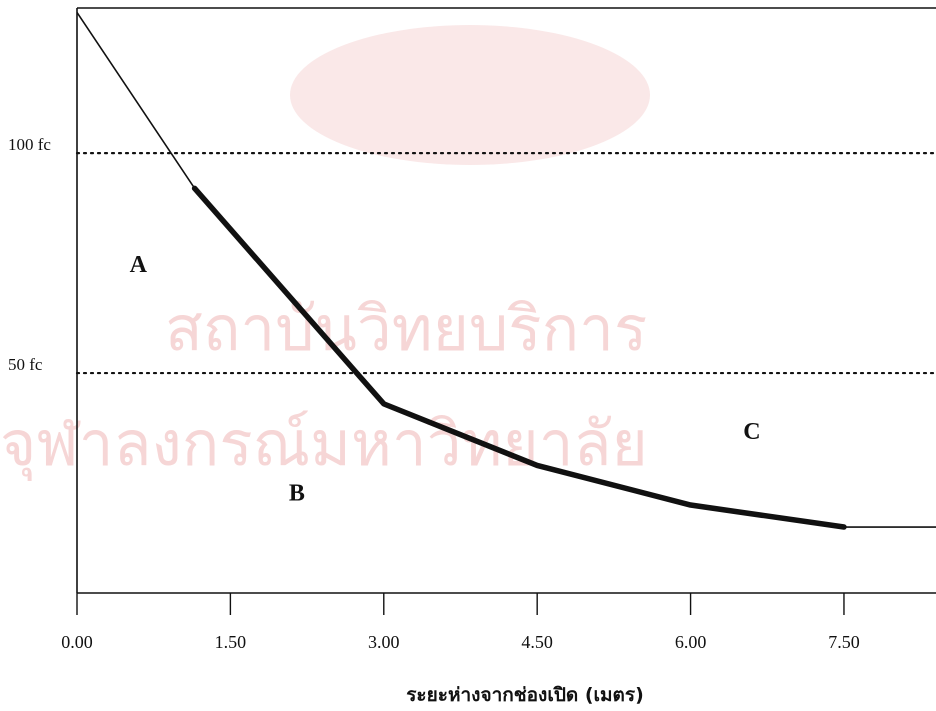 The image size is (936, 711). What do you see at coordinates (844, 642) in the screenshot?
I see `x-tick-label: 7.50` at bounding box center [844, 642].